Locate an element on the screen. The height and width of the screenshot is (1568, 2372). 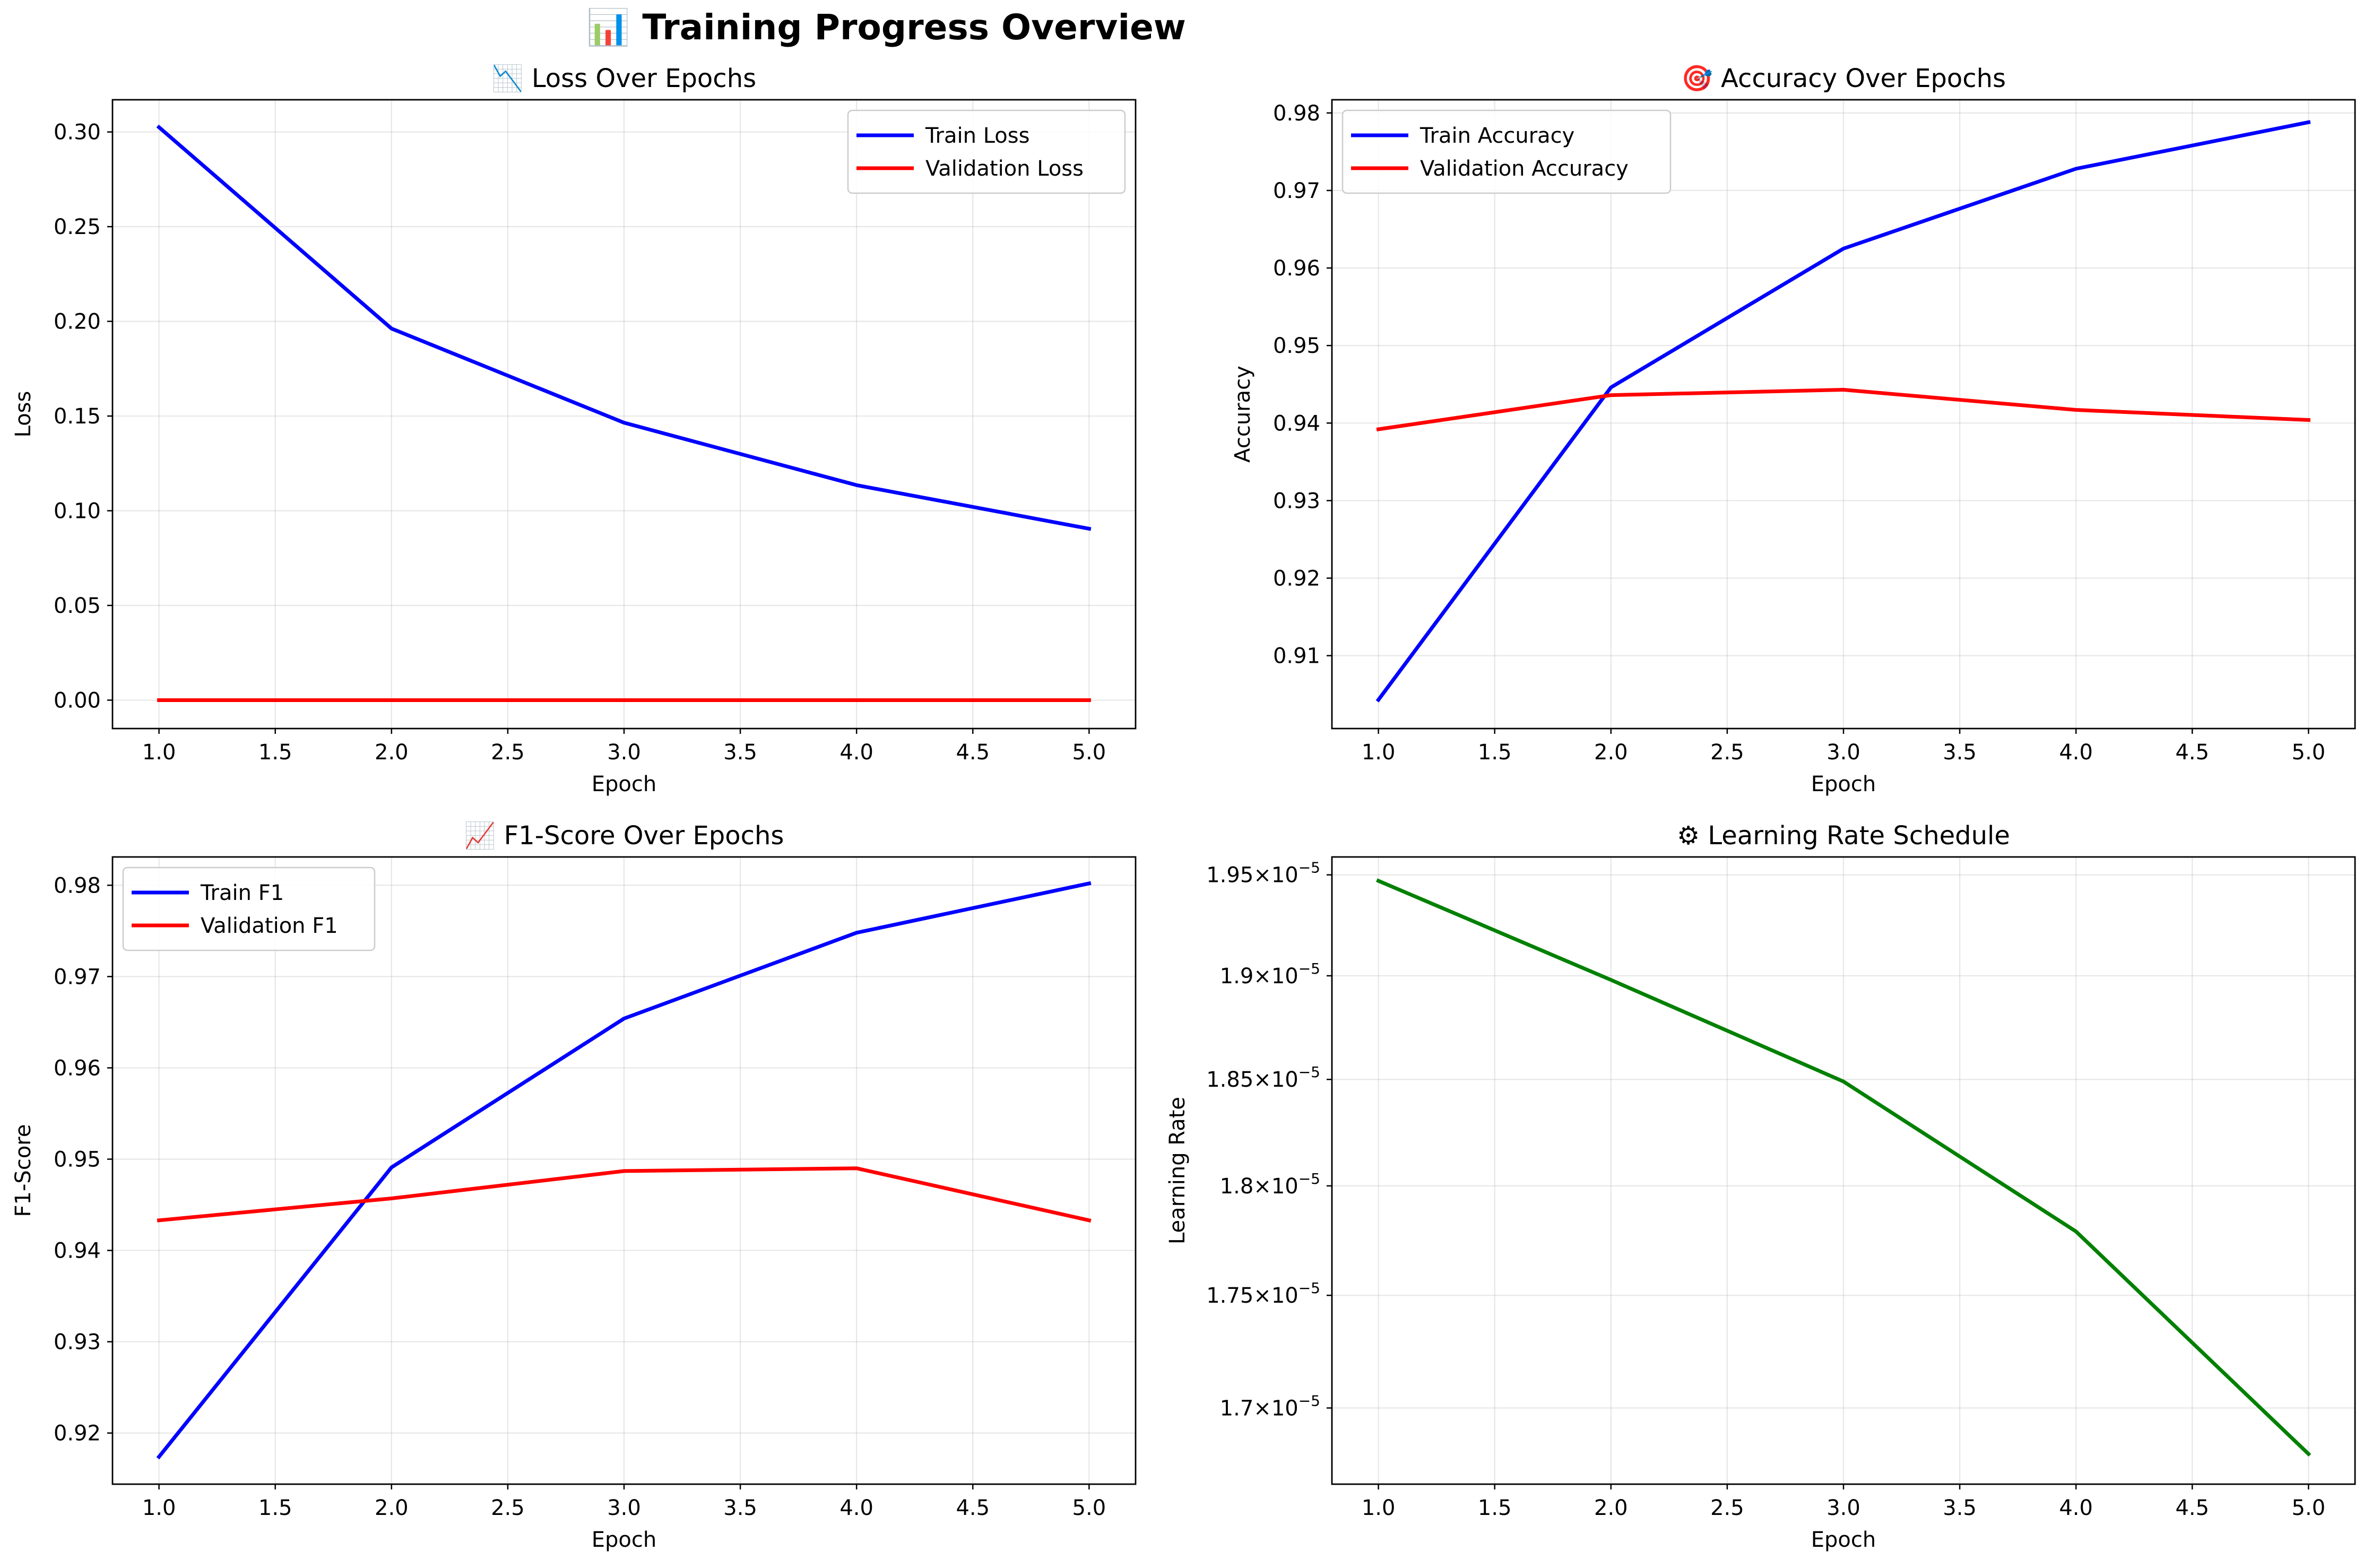
y-tick-label: 1.95×10⁻⁵ is located at coordinates (1263, 873).